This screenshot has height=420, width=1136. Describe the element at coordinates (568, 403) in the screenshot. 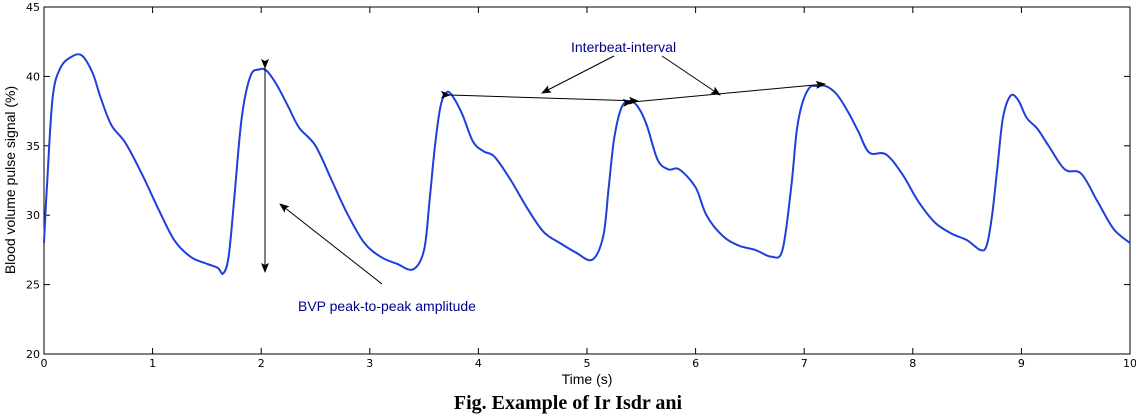

I see `figure-caption: Fig. Example of Ir Isdr ani` at that location.